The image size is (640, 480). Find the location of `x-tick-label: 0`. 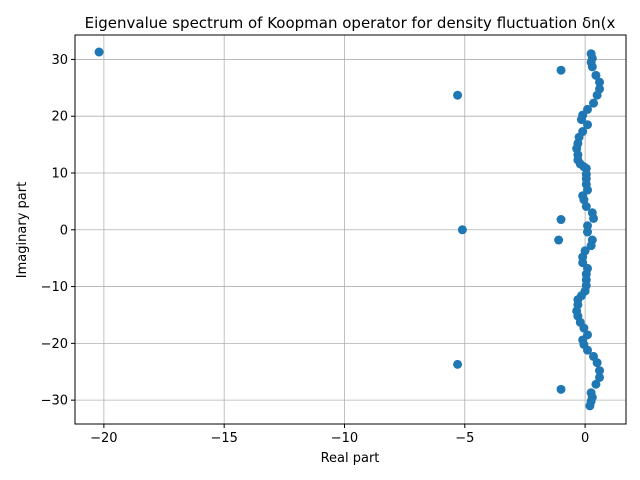

x-tick-label: 0 is located at coordinates (585, 438).